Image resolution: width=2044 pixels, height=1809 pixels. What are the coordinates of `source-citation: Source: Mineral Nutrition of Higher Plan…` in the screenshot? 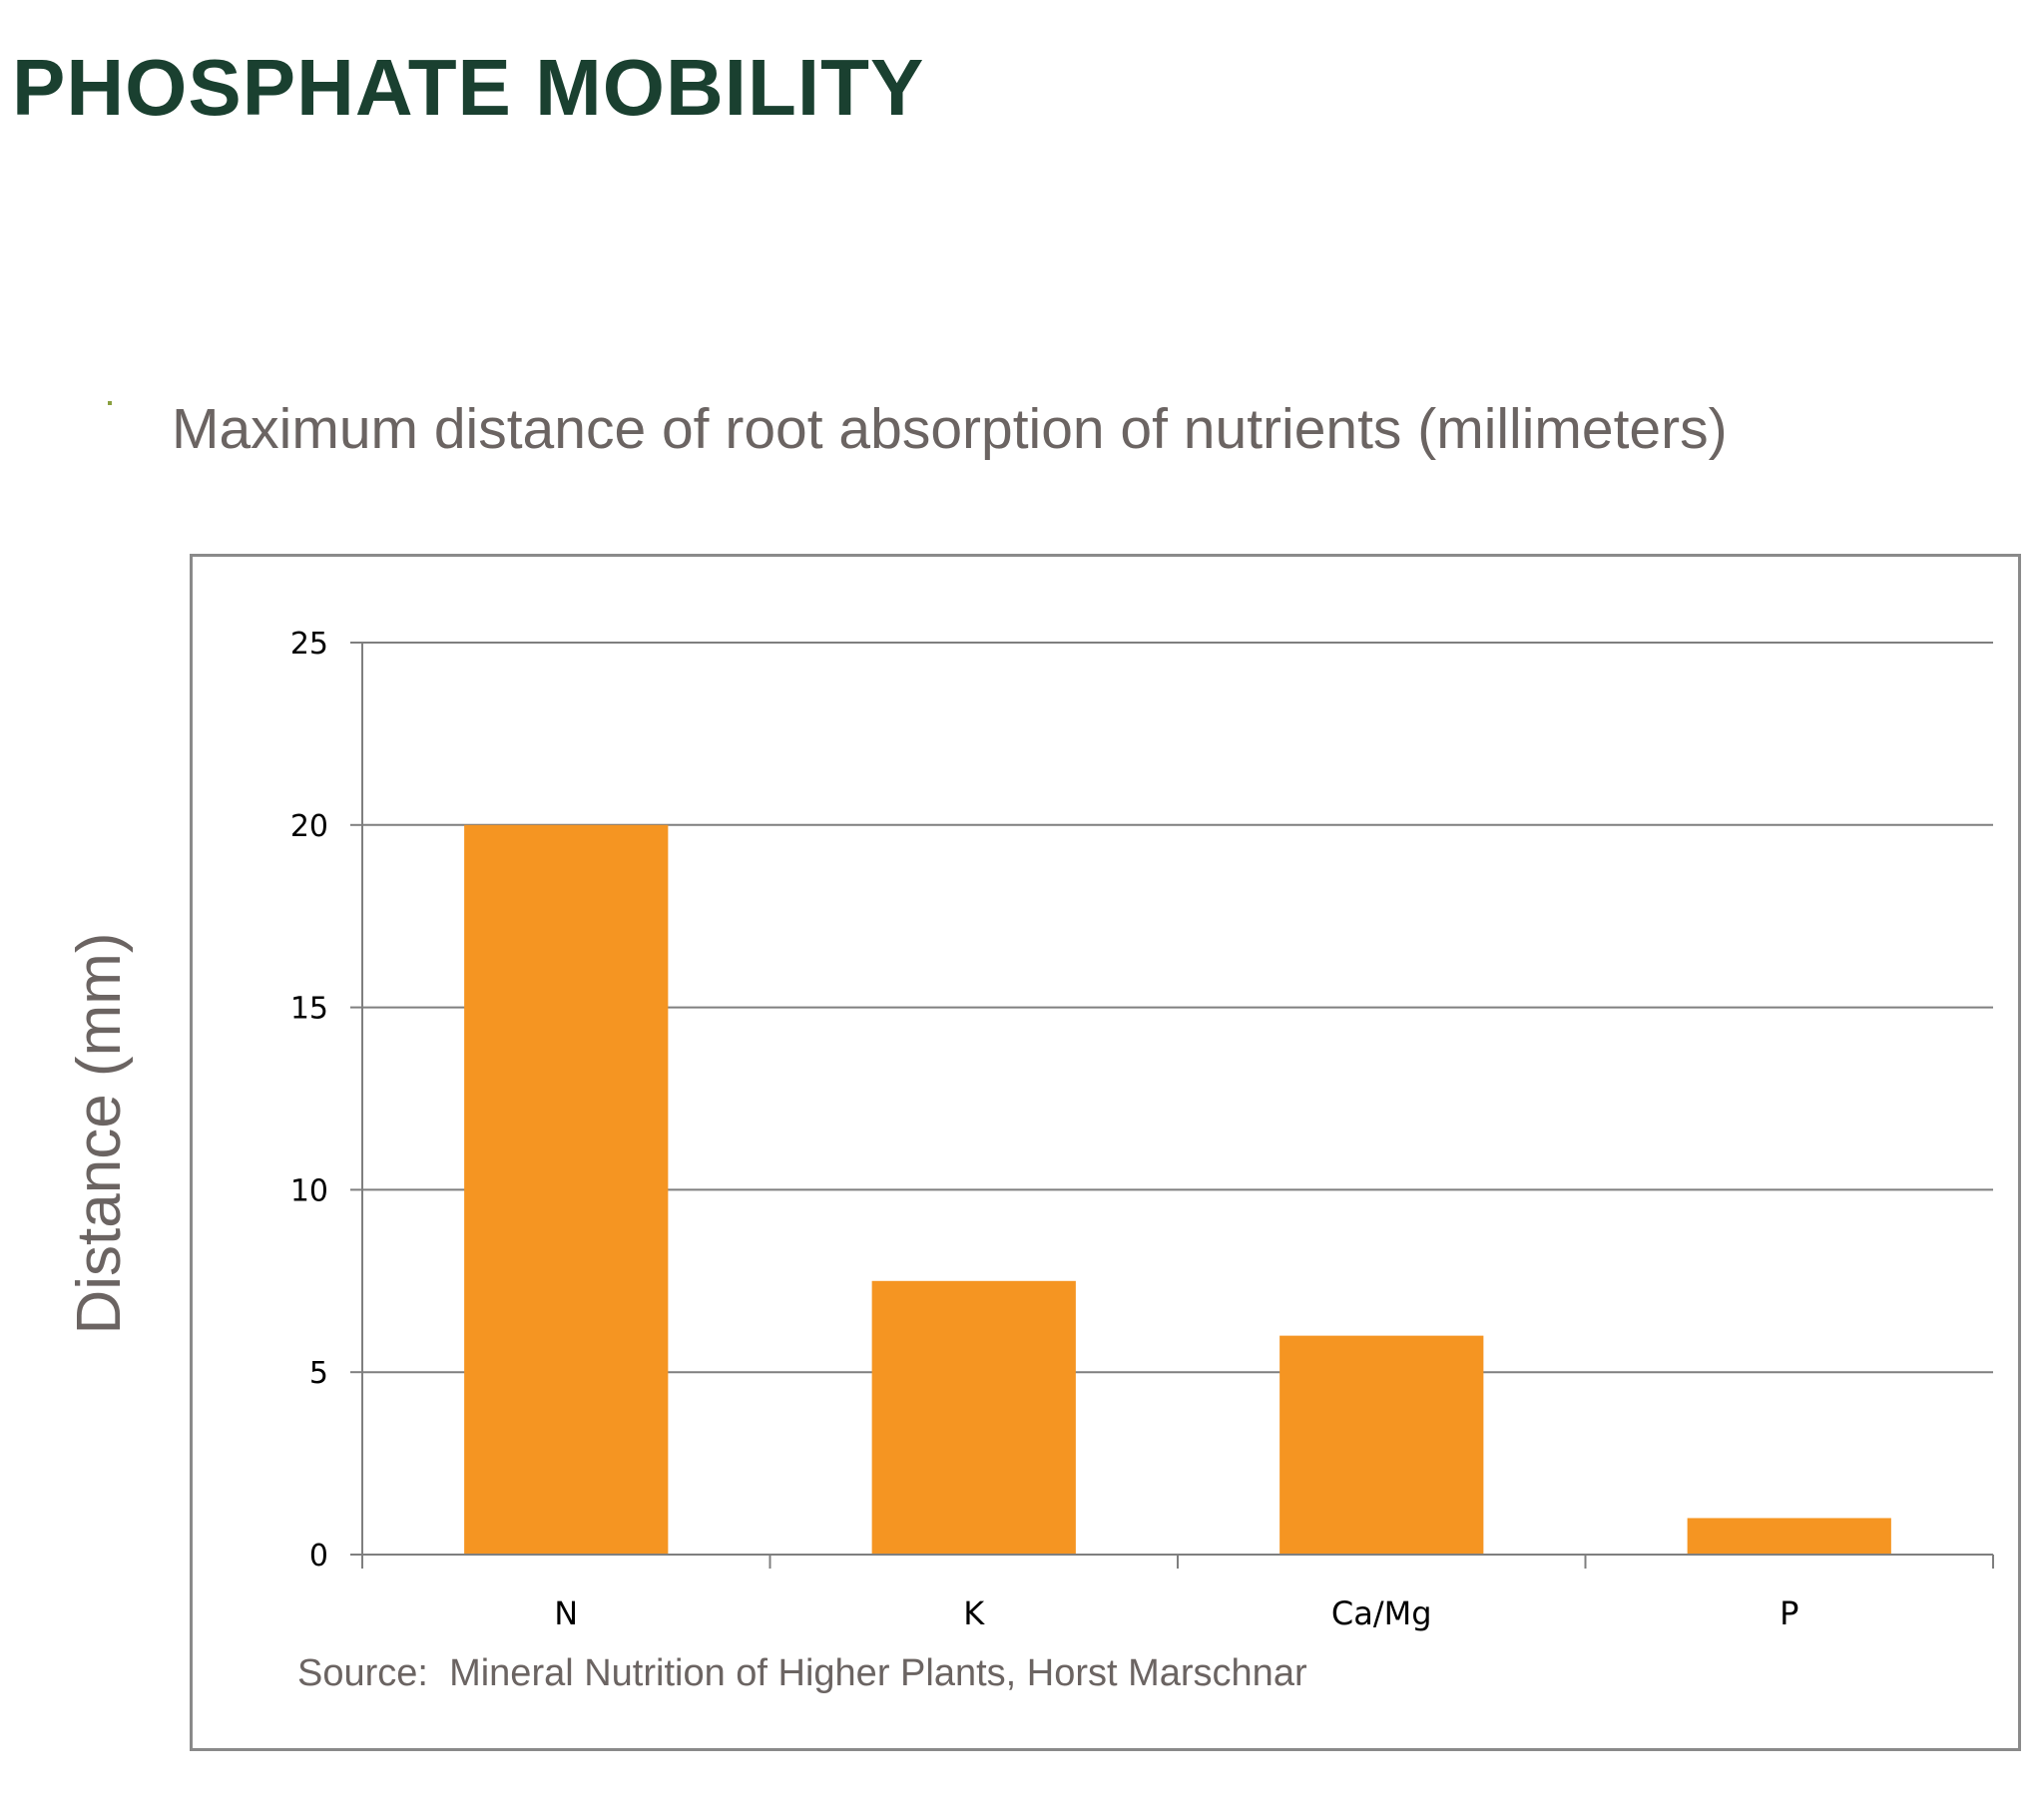 It's located at (802, 1673).